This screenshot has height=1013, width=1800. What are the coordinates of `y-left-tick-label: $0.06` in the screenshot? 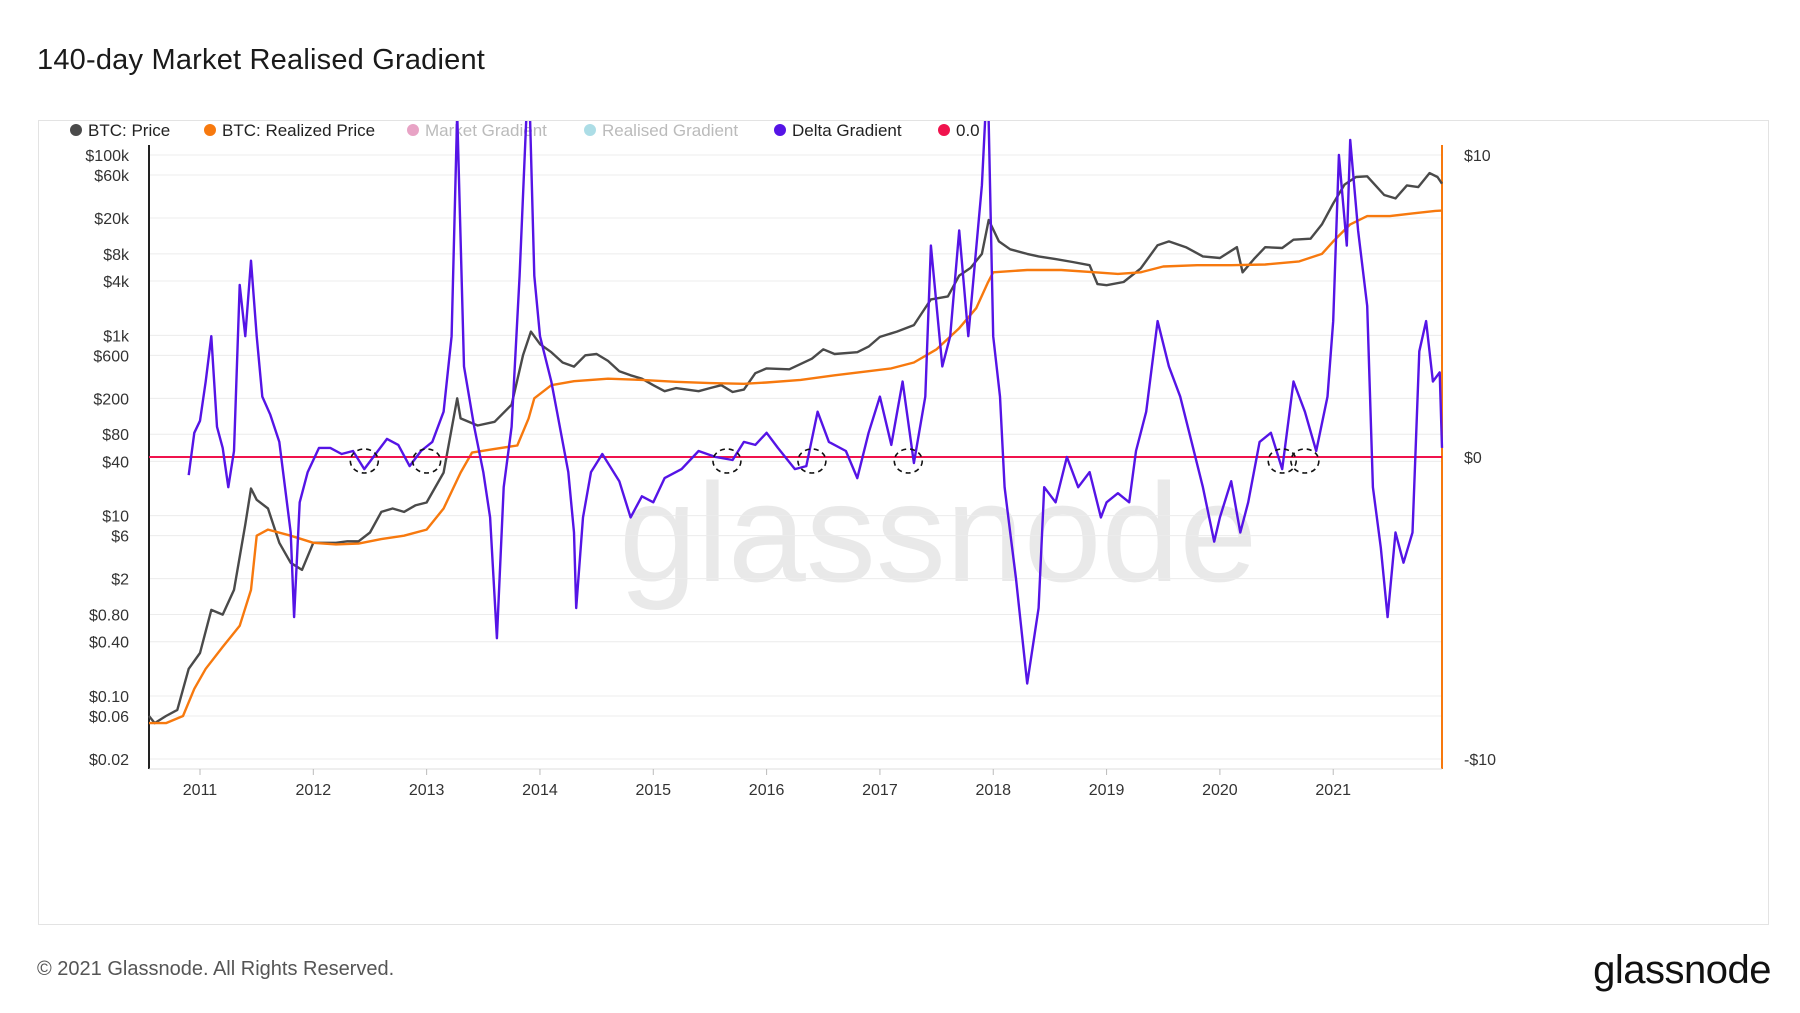 It's located at (109, 717).